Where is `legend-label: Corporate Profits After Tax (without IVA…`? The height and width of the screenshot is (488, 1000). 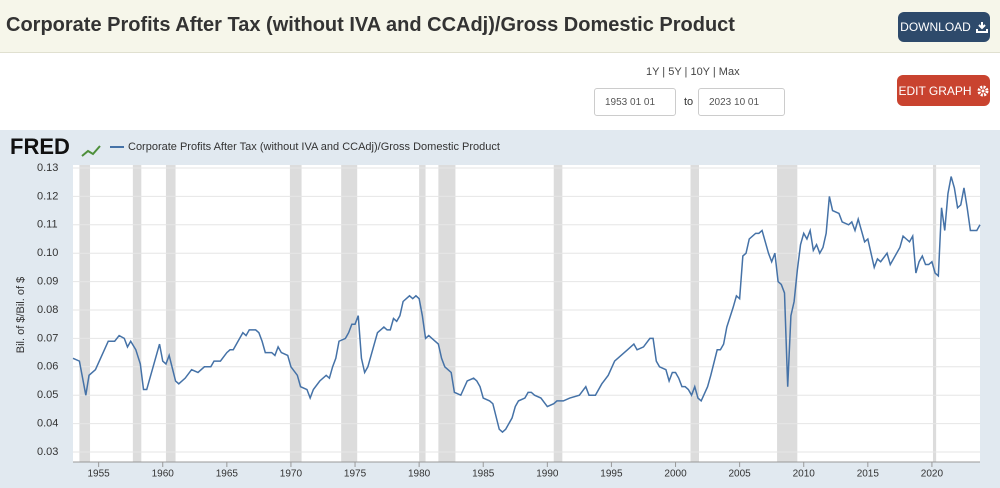
legend-label: Corporate Profits After Tax (without IVA… is located at coordinates (314, 147).